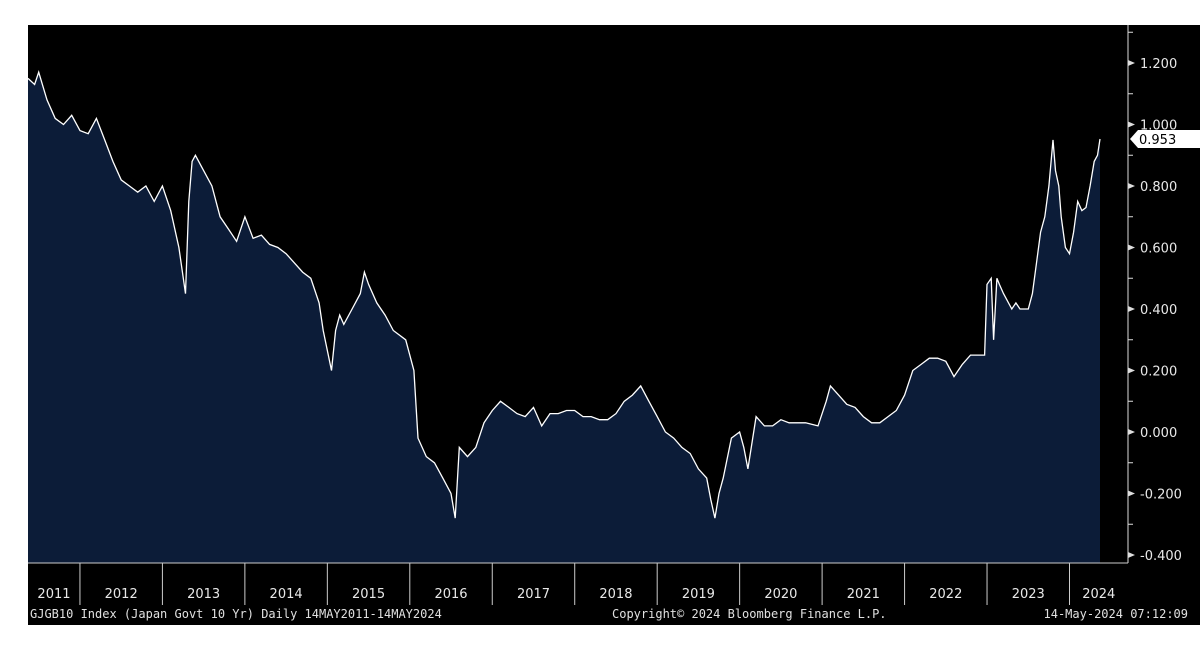 This screenshot has width=1200, height=654. I want to click on y-tick-label: -0.400, so click(1161, 556).